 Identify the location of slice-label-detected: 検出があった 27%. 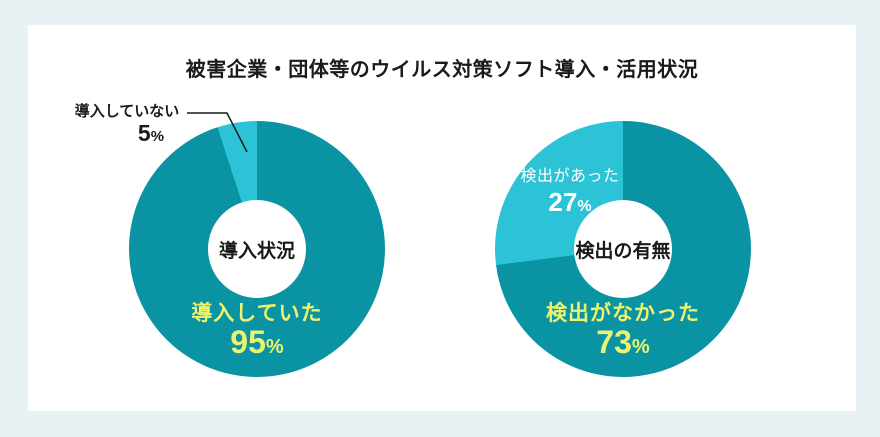
(570, 191).